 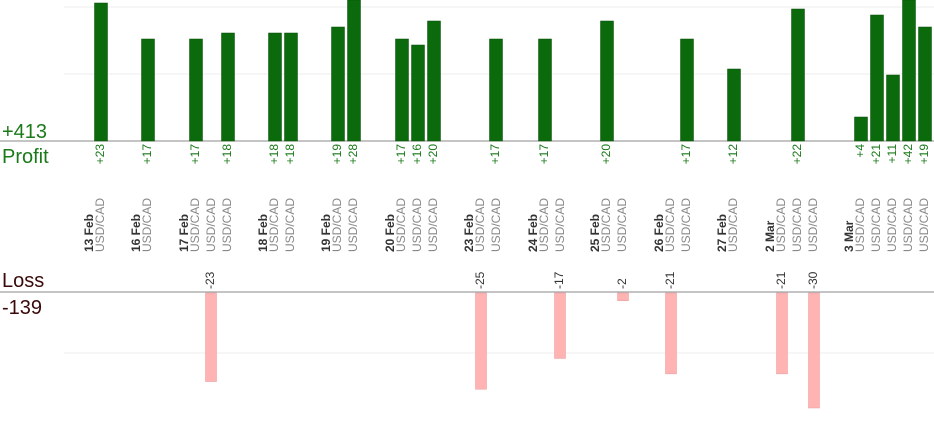 What do you see at coordinates (595, 233) in the screenshot?
I see `date-label: 25 Feb` at bounding box center [595, 233].